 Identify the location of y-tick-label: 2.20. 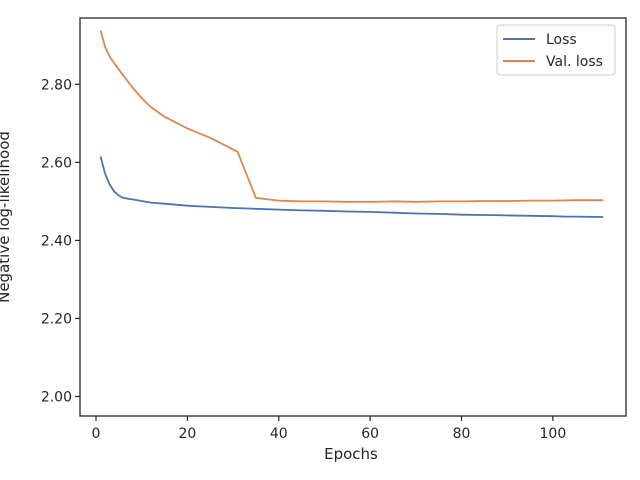
(56, 319).